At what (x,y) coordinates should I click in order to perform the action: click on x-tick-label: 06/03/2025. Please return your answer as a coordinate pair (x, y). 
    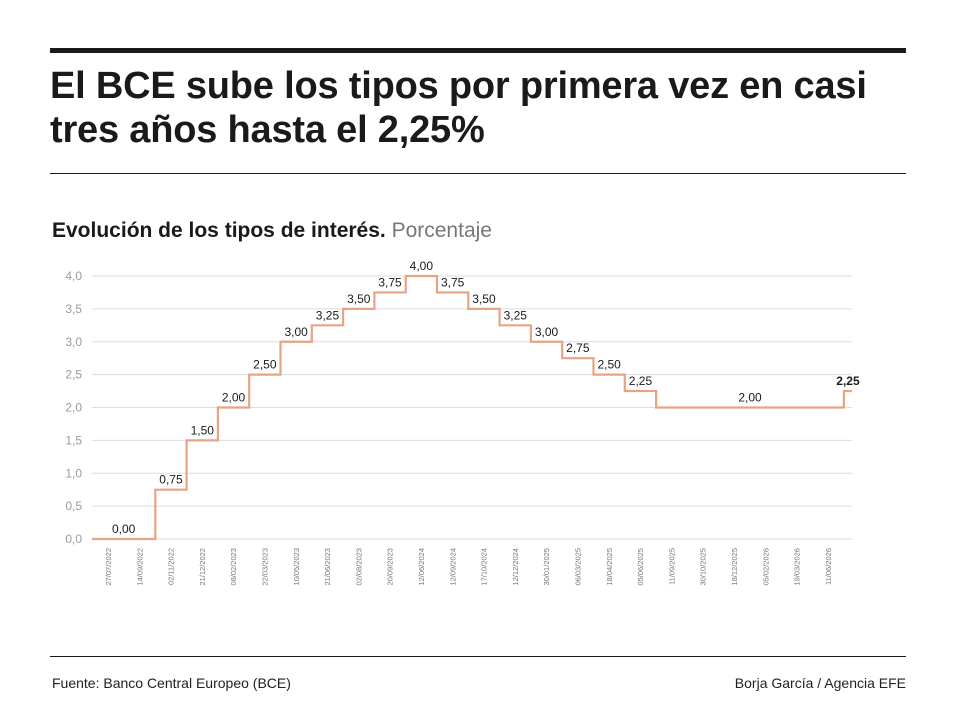
    Looking at the image, I should click on (578, 567).